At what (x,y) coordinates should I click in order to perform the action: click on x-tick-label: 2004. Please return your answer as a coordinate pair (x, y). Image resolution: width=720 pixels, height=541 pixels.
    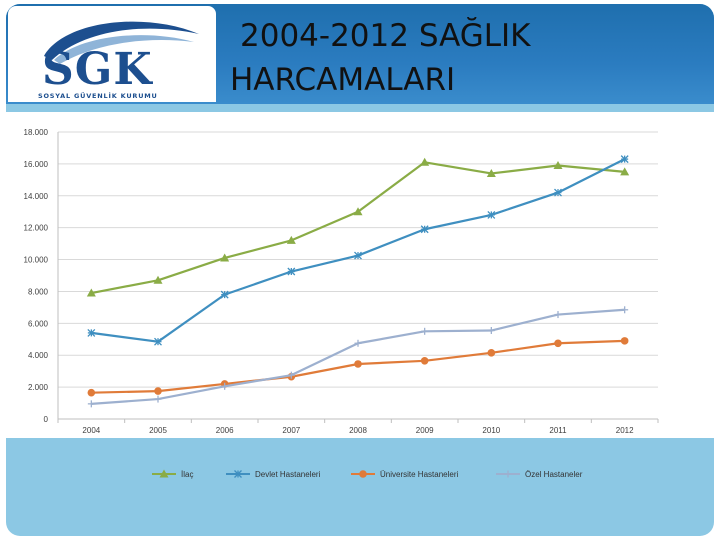
    Looking at the image, I should click on (91, 430).